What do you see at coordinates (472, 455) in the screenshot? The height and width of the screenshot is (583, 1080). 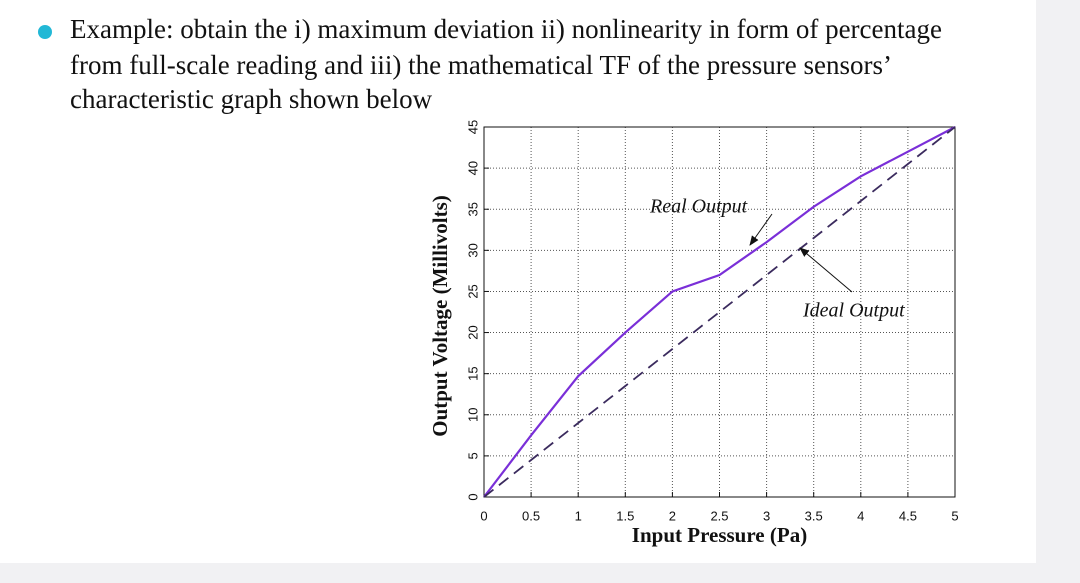 I see `y-tick-label: 5` at bounding box center [472, 455].